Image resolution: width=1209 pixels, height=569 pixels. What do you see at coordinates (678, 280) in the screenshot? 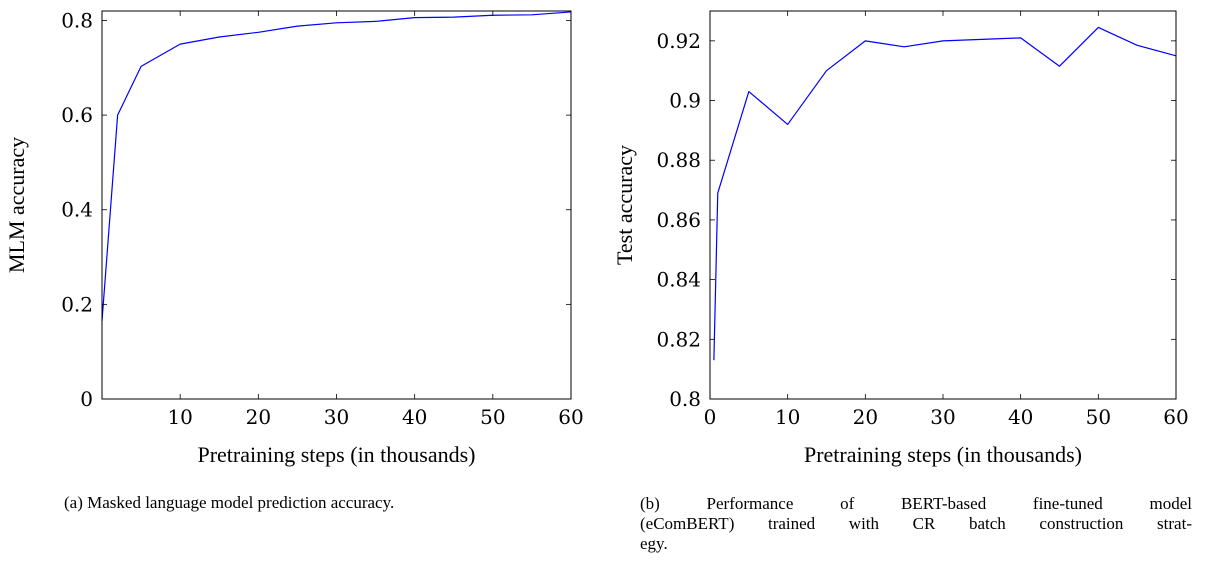
I see `y-tick-label: 0.84` at bounding box center [678, 280].